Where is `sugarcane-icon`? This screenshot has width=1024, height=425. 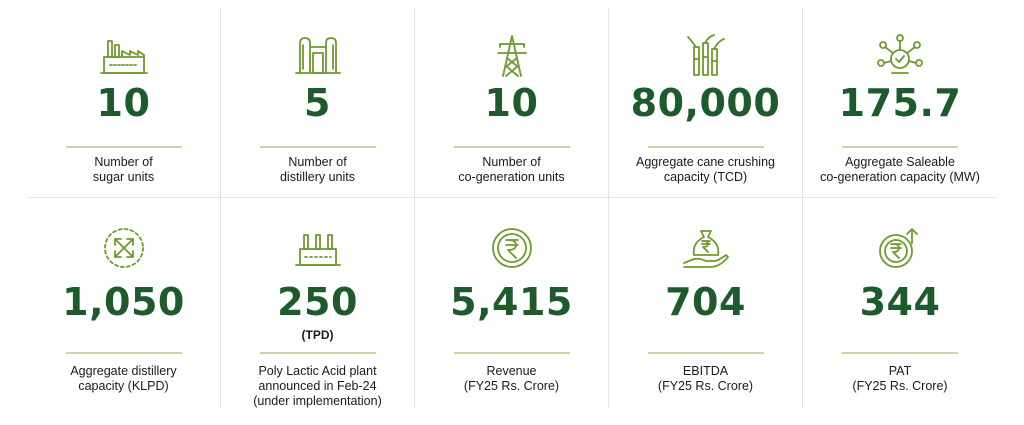 sugarcane-icon is located at coordinates (706, 56).